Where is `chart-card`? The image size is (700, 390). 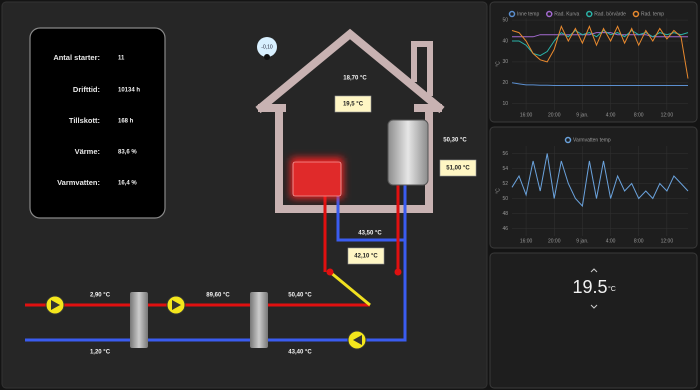
chart-card is located at coordinates (593, 187).